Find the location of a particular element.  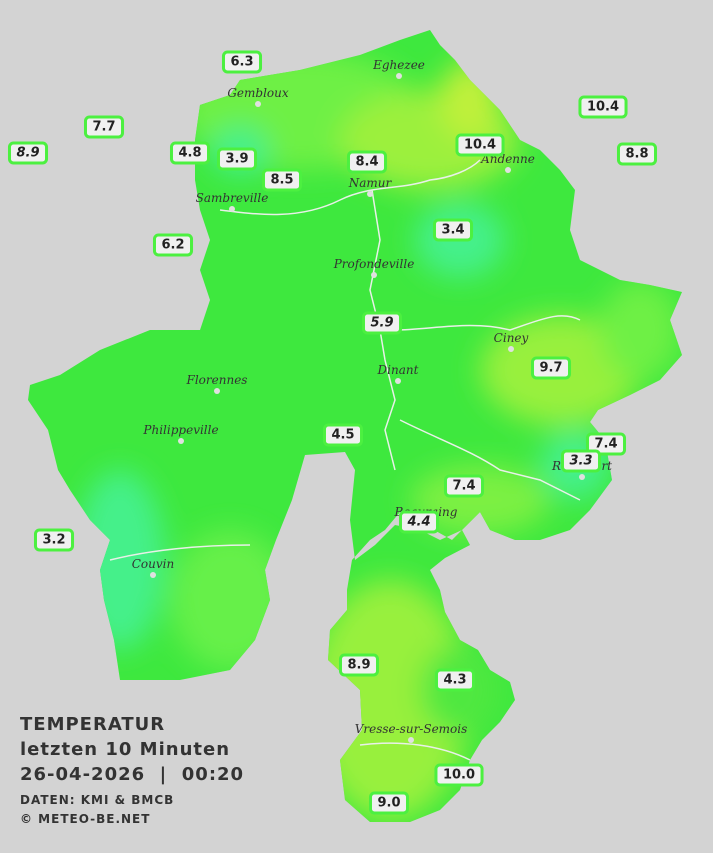

station-value: 9.7 is located at coordinates (550, 368).